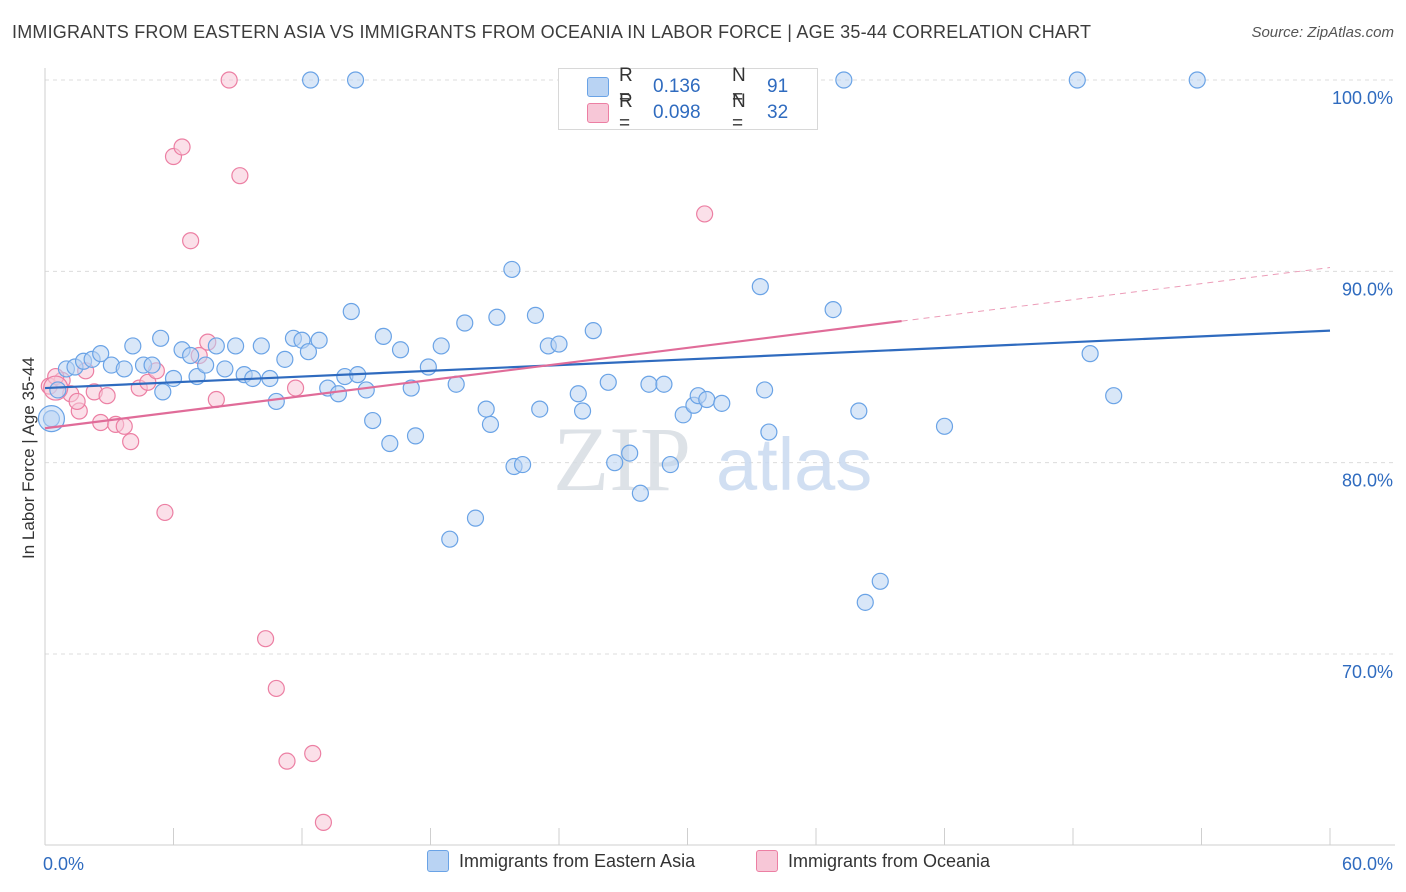  I want to click on legend-n-value-oceania: 32, so click(778, 112).